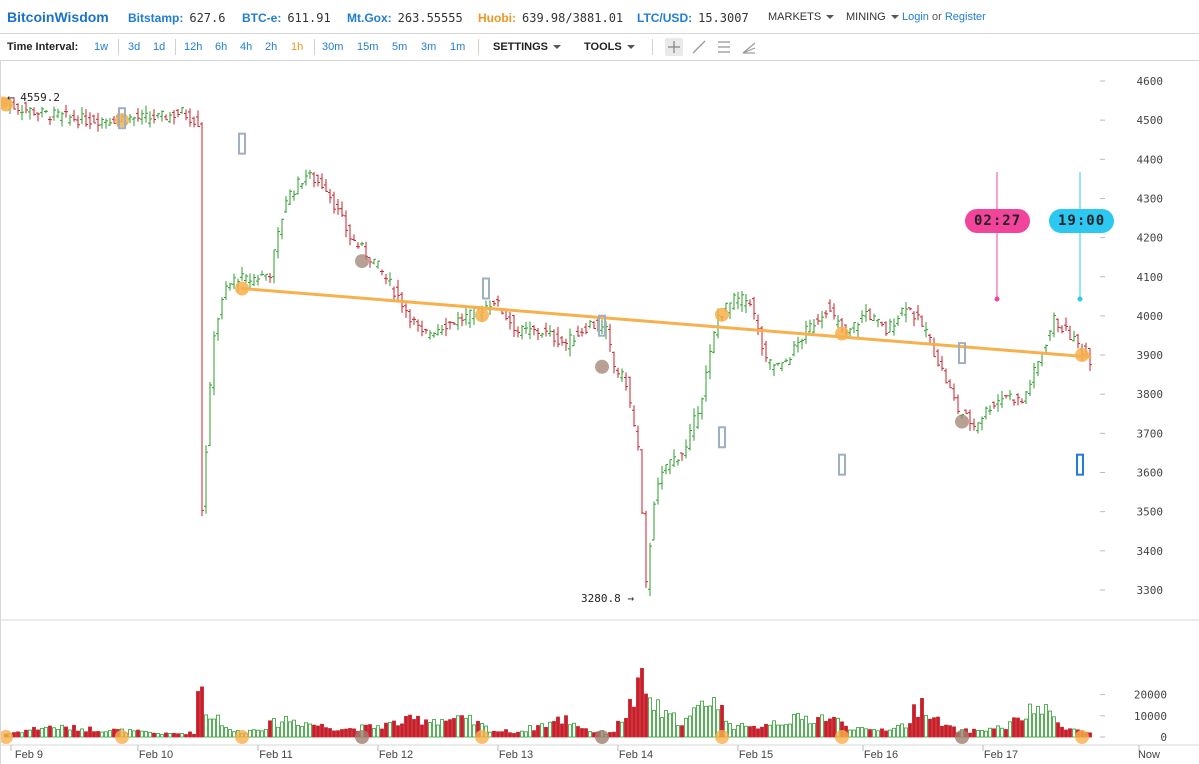 This screenshot has height=764, width=1199. Describe the element at coordinates (333, 47) in the screenshot. I see `interval-30m: 30m` at that location.